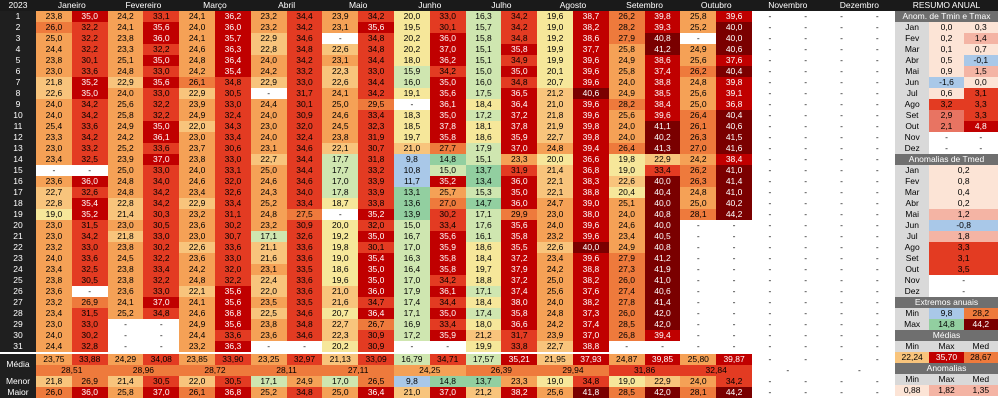 This screenshot has width=1000, height=402. I want to click on tmin-cell: 18,1, so click(483, 126).